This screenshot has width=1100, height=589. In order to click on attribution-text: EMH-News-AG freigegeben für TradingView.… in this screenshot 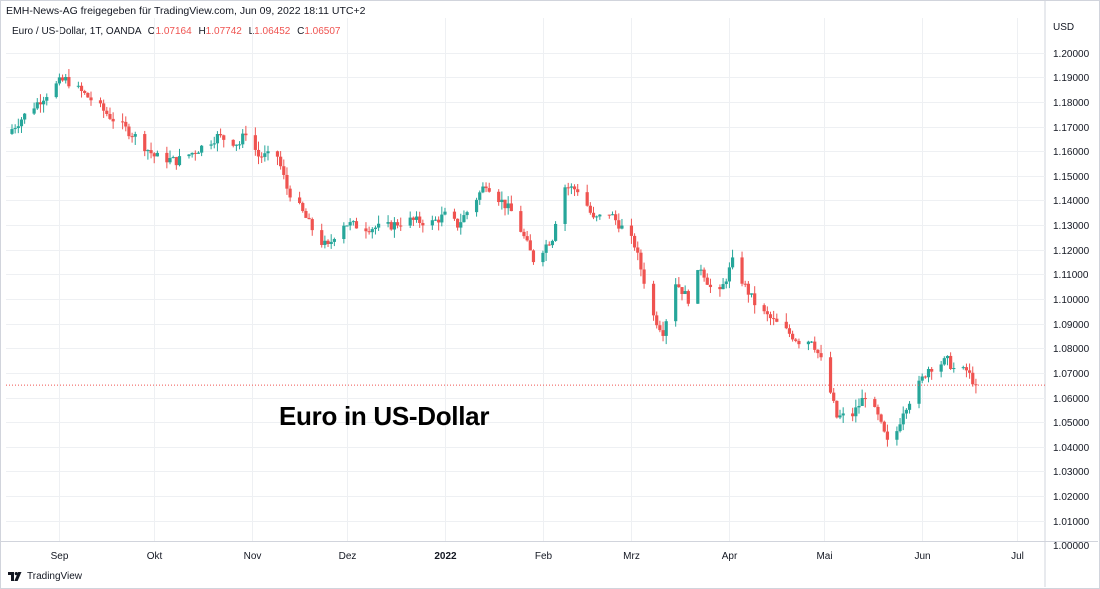, I will do `click(186, 11)`.